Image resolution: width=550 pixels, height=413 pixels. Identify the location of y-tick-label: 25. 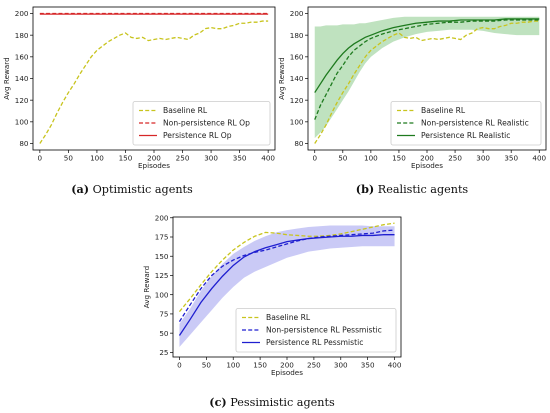
(163, 352).